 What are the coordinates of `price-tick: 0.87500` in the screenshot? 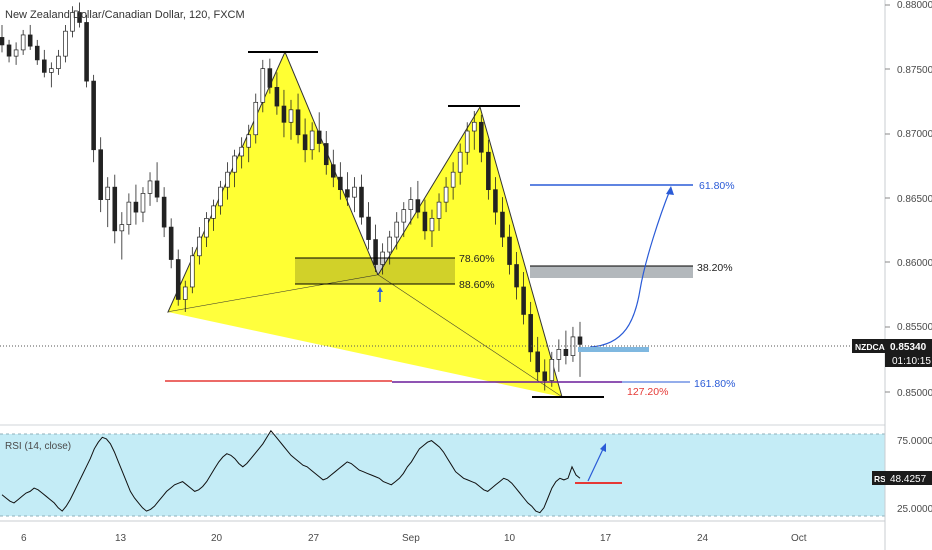 It's located at (914, 70).